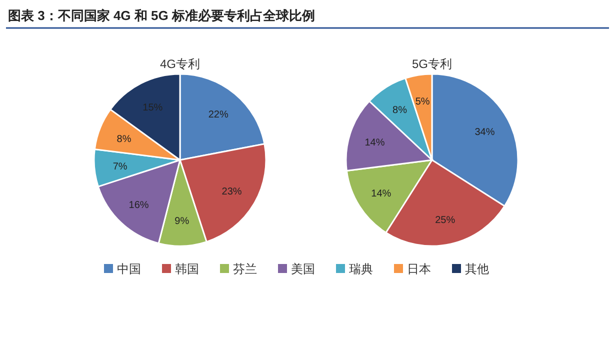  Describe the element at coordinates (484, 132) in the screenshot. I see `data-label: 34%` at that location.